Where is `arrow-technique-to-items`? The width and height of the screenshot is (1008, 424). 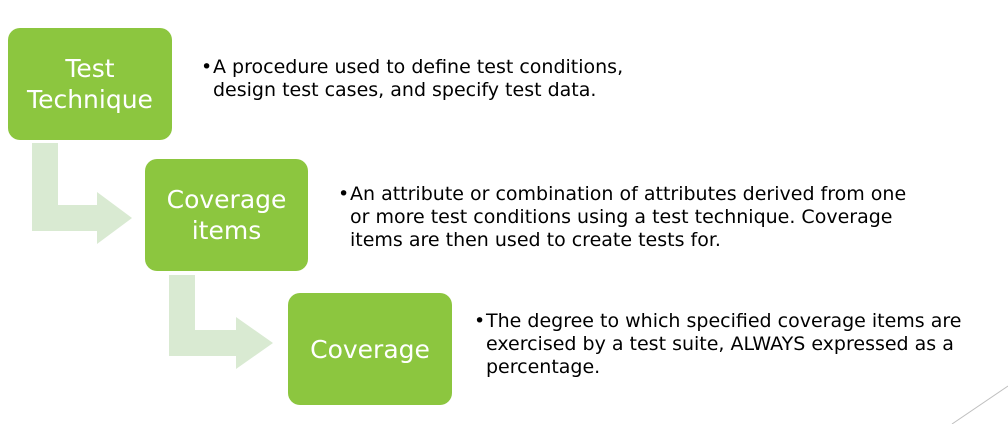 arrow-technique-to-items is located at coordinates (82, 193).